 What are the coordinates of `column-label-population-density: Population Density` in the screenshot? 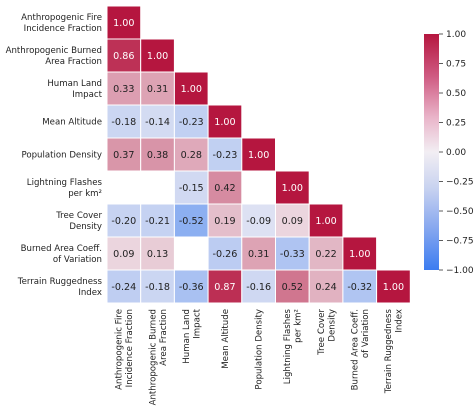 It's located at (260, 349).